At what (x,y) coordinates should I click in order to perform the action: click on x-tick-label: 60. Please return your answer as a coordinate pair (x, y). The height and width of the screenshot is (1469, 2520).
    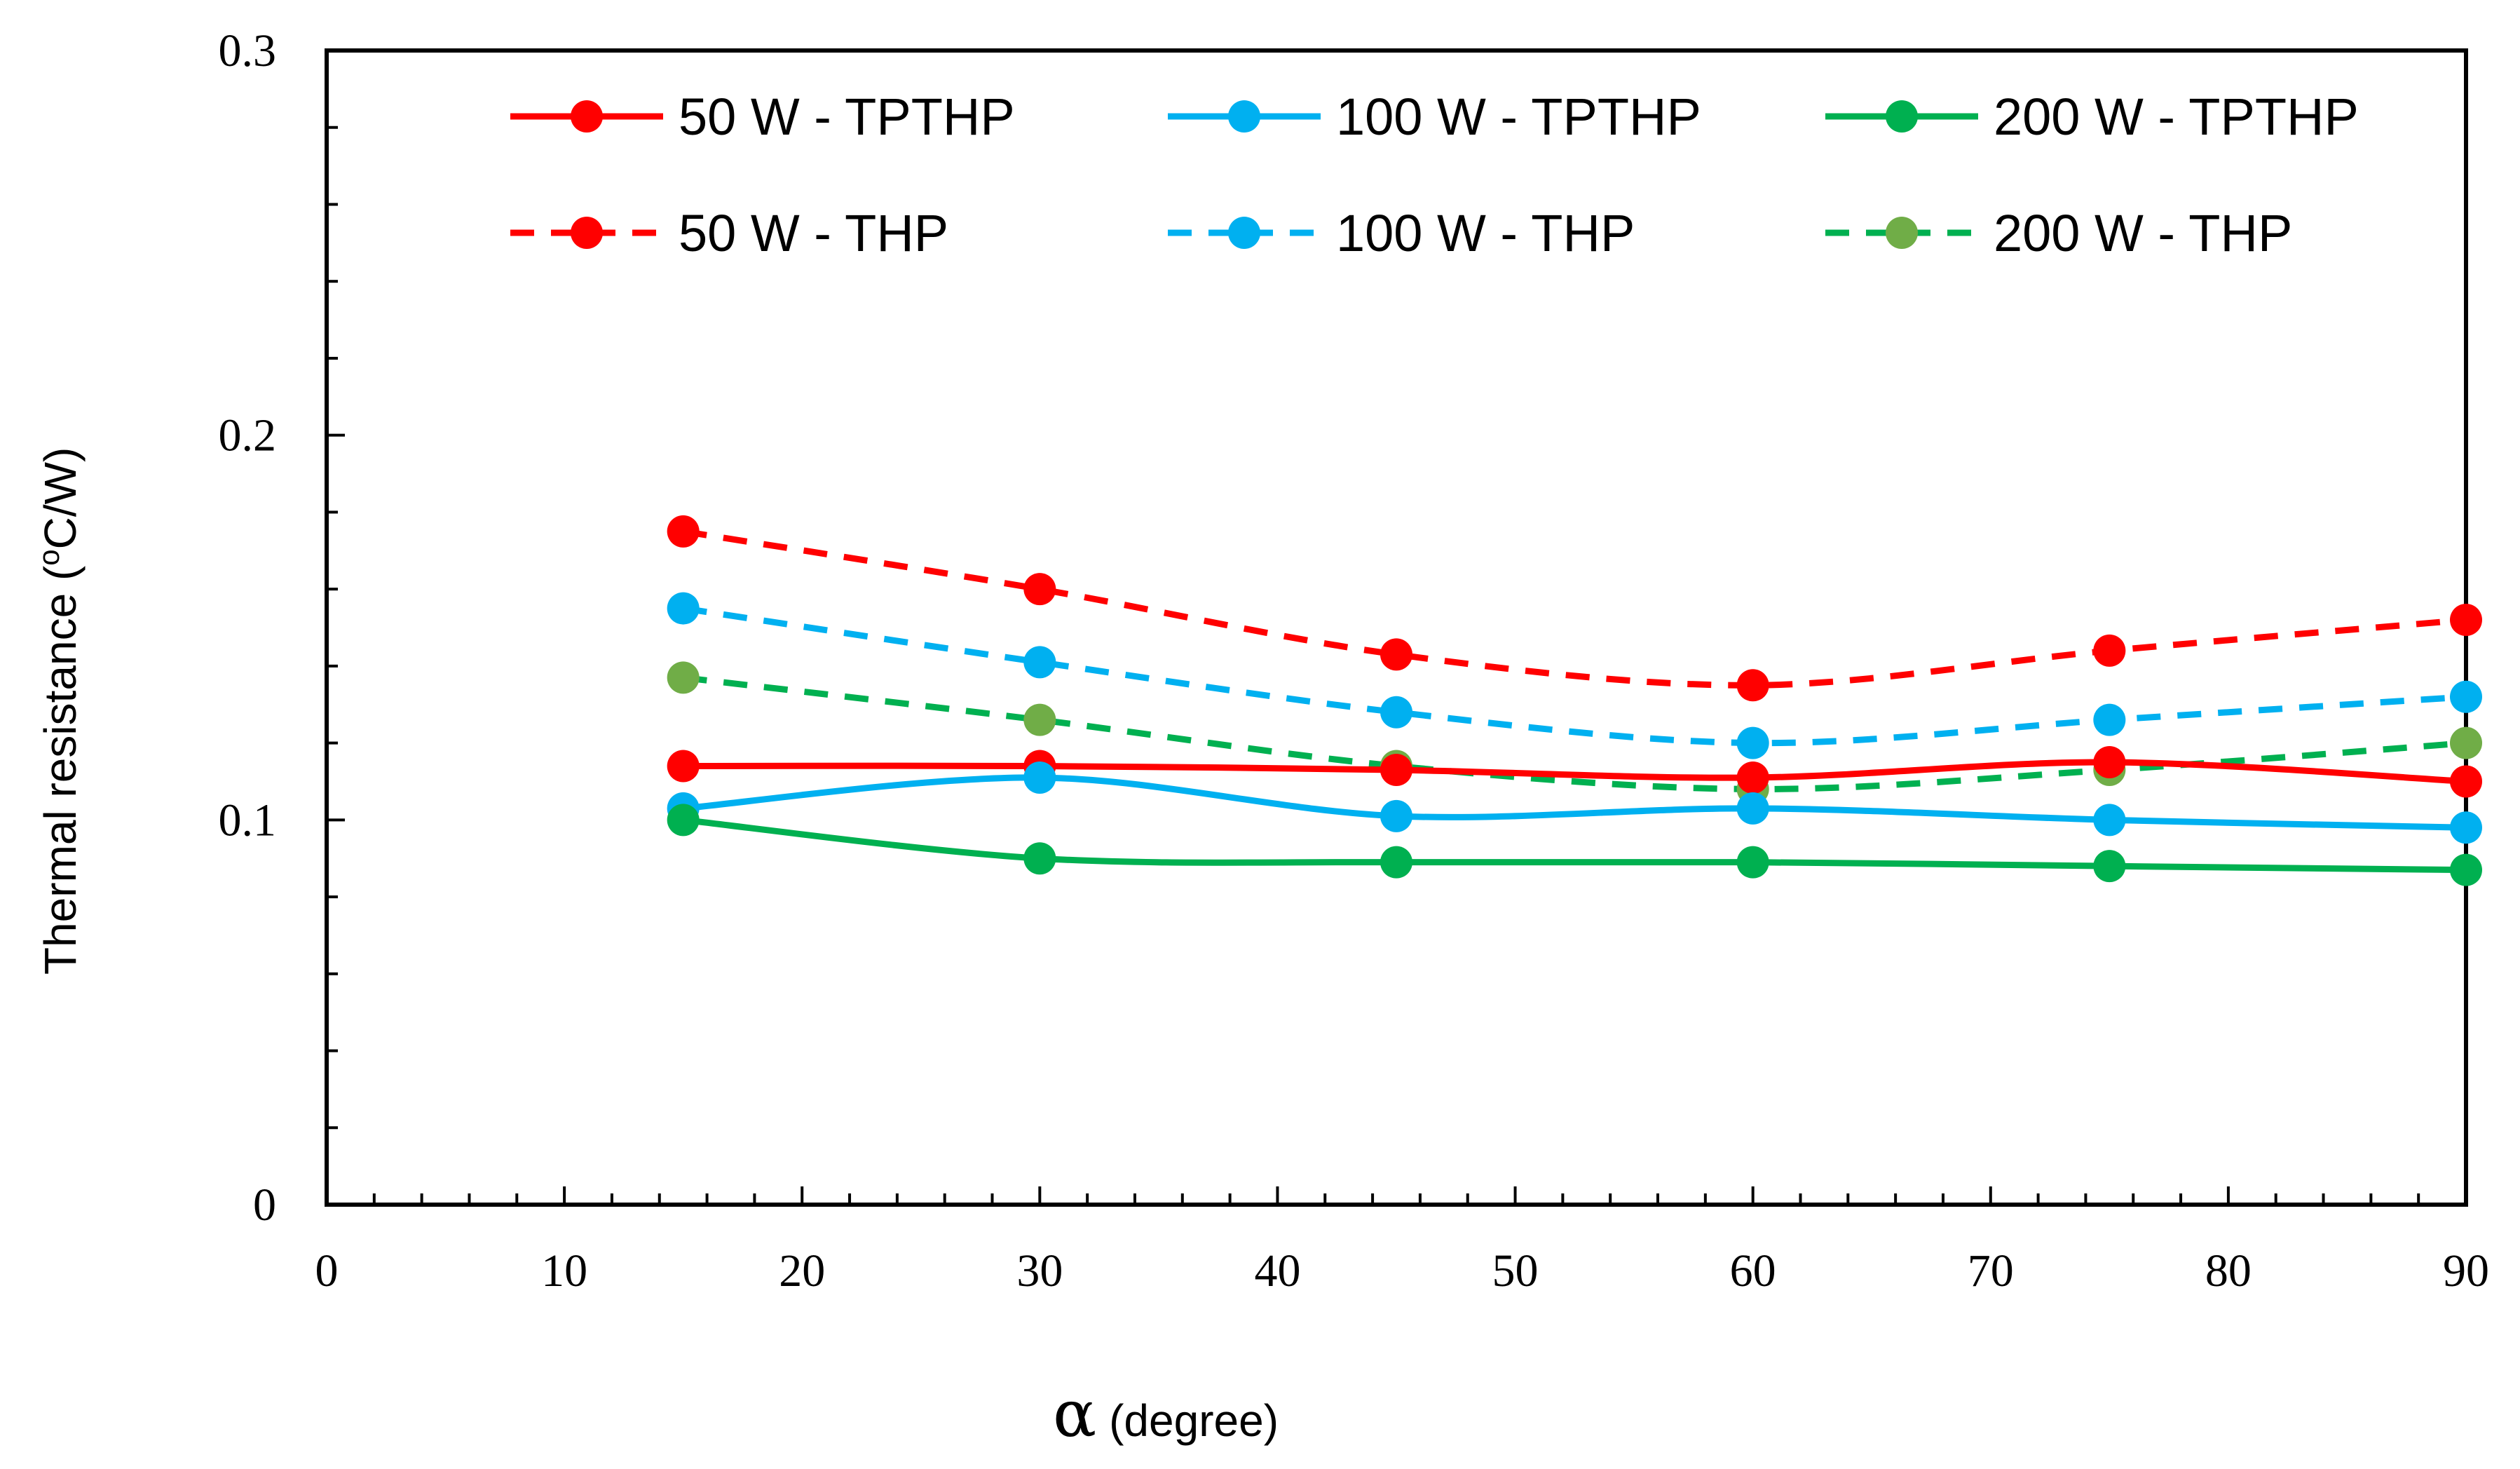
    Looking at the image, I should click on (1753, 1271).